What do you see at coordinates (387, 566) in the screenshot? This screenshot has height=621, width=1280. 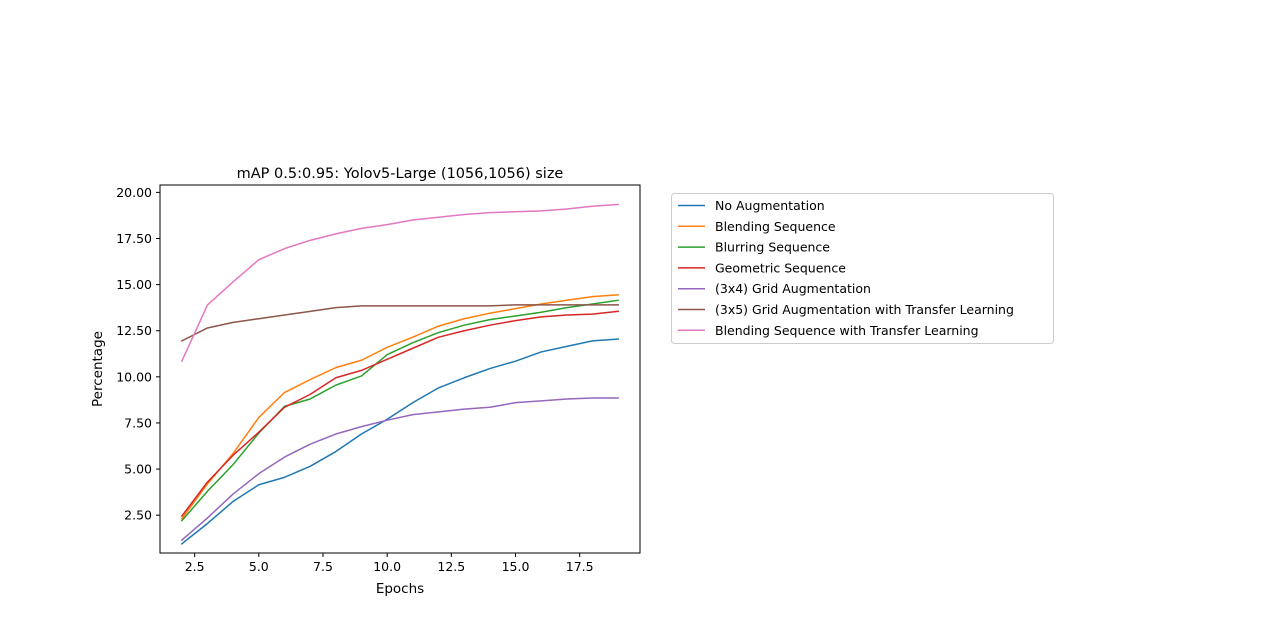 I see `x-tick-label: 10.0` at bounding box center [387, 566].